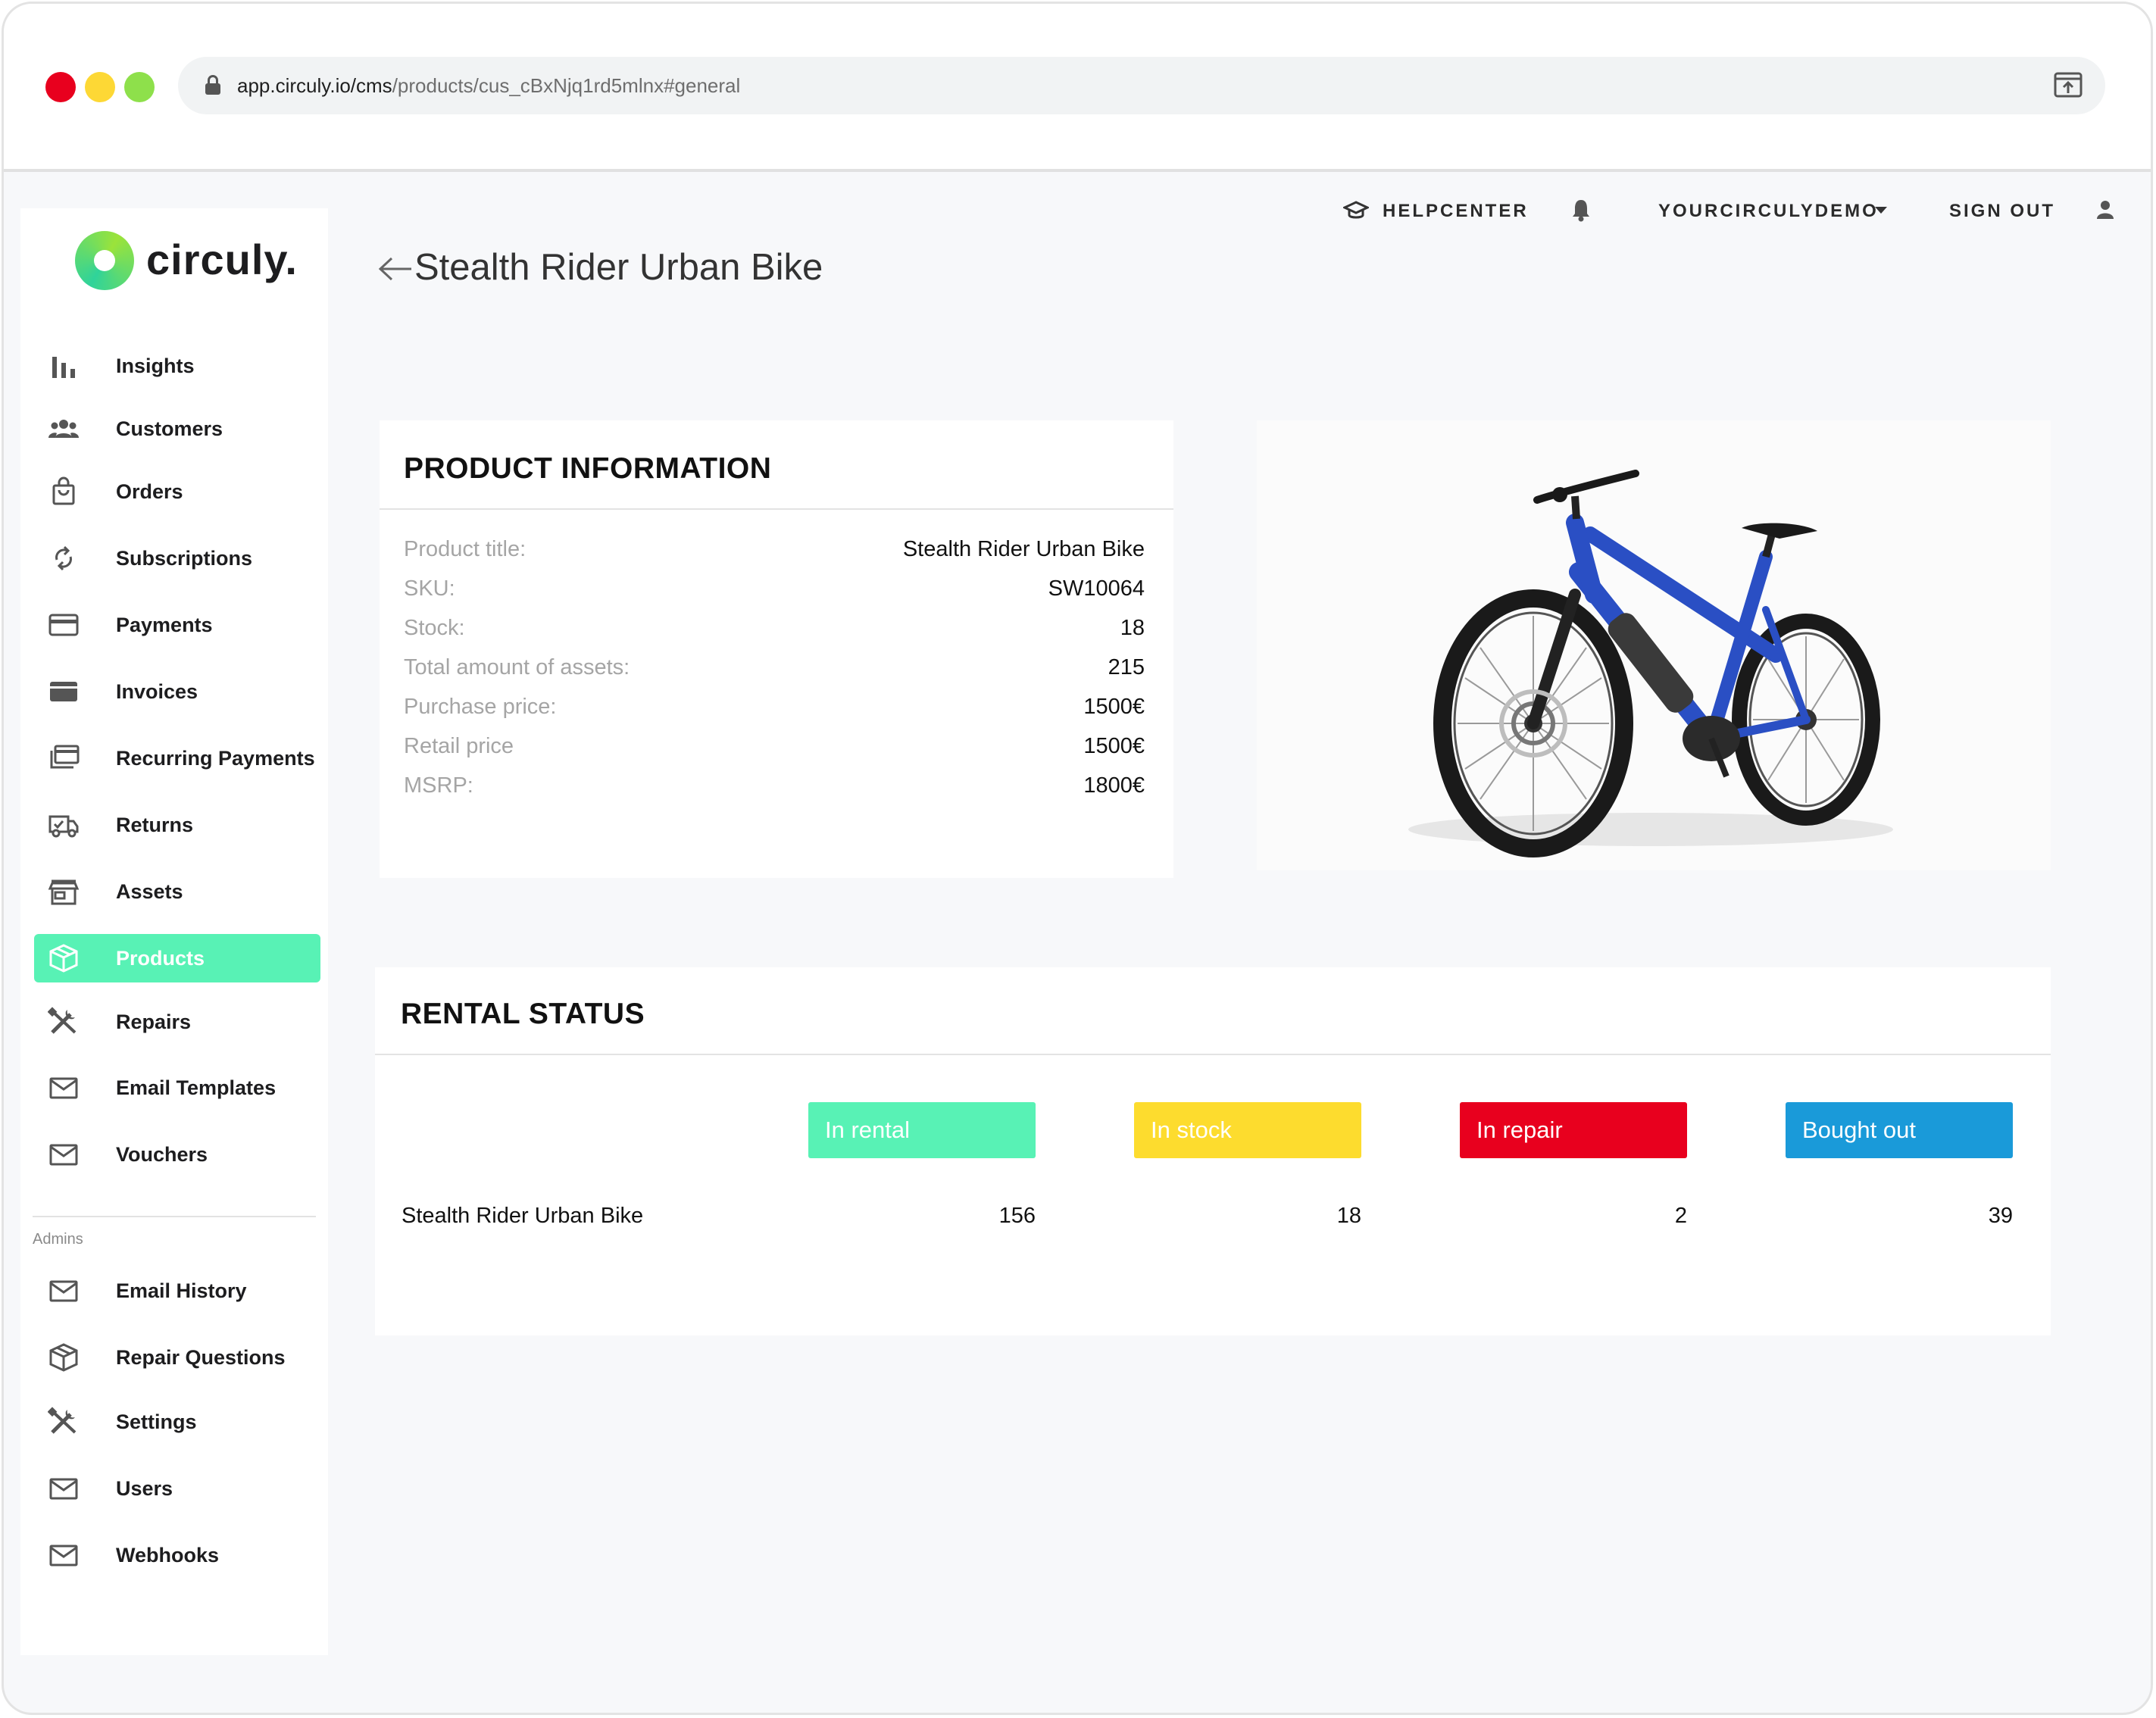 Image resolution: width=2156 pixels, height=1718 pixels. I want to click on package-icon, so click(64, 958).